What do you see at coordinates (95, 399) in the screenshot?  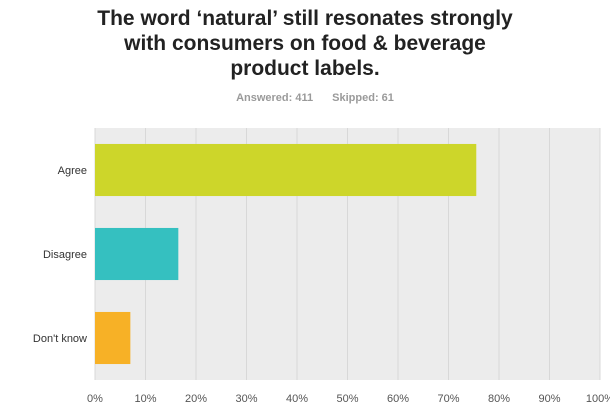 I see `x-tick-label: 0%` at bounding box center [95, 399].